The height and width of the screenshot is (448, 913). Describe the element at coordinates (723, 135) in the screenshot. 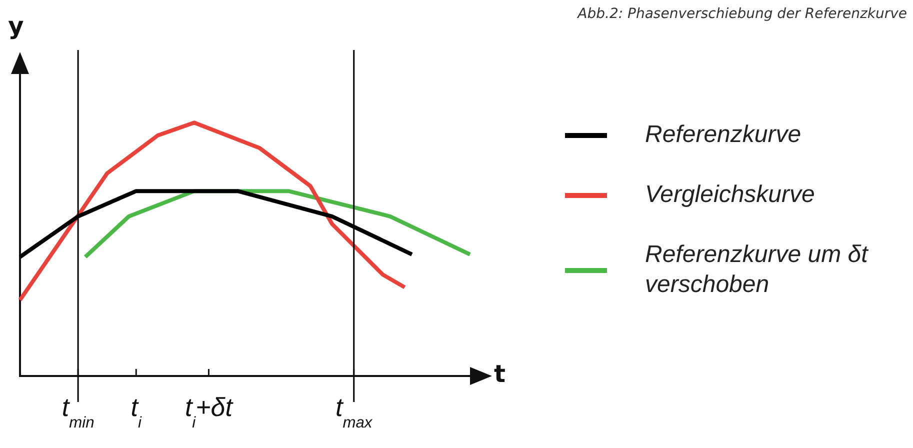

I see `legend-label: Referenzkurve` at that location.